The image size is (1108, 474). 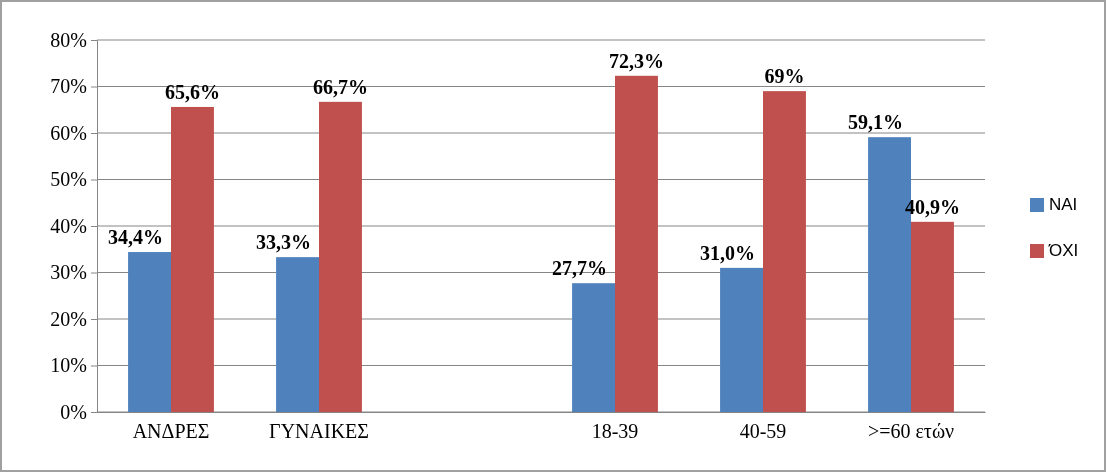 I want to click on x-tick-label: ΑΝΔΡΕΣ, so click(x=171, y=431).